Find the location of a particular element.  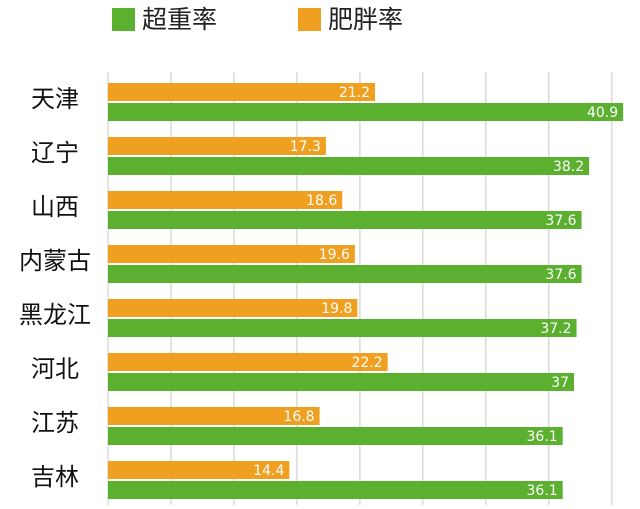

y-tick-label: 辽宁 is located at coordinates (55, 153).